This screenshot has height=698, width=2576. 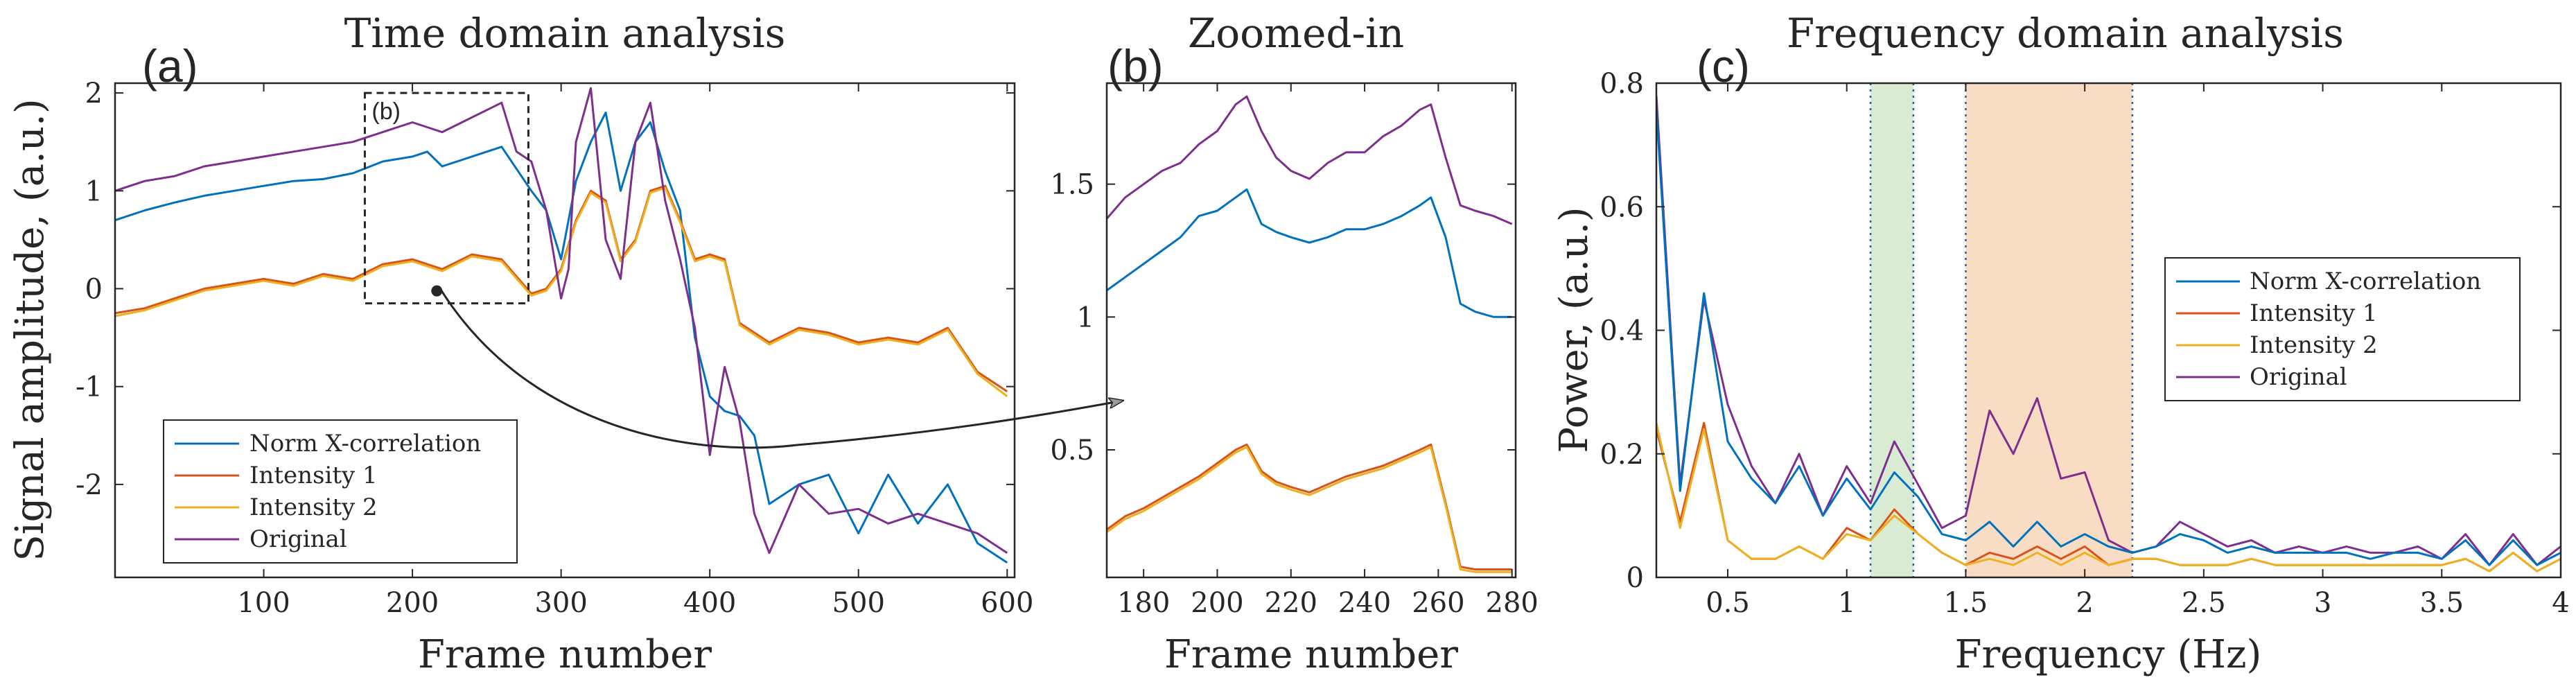 I want to click on panel-c-title: Frequency domain analysis, so click(x=2065, y=33).